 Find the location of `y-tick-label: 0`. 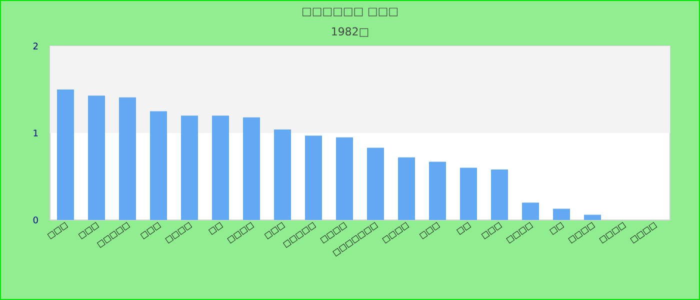

y-tick-label: 0 is located at coordinates (35, 220).